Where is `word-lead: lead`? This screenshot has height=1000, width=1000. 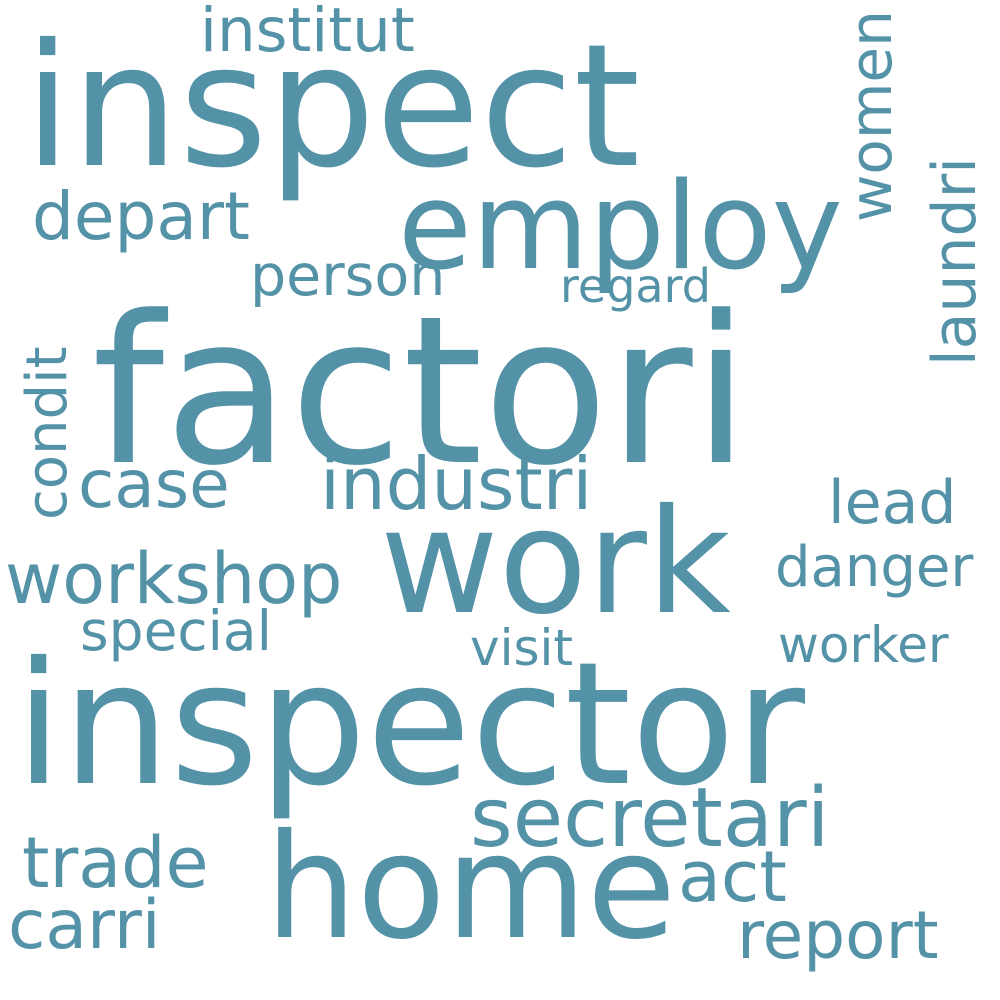 word-lead: lead is located at coordinates (892, 503).